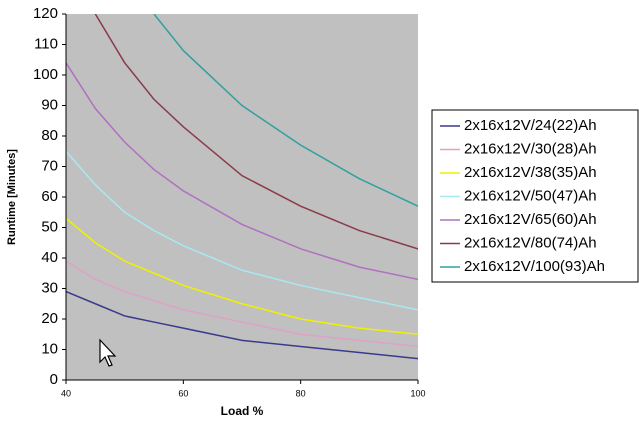 The width and height of the screenshot is (639, 426). Describe the element at coordinates (54, 379) in the screenshot. I see `y-tick-label: 0` at that location.